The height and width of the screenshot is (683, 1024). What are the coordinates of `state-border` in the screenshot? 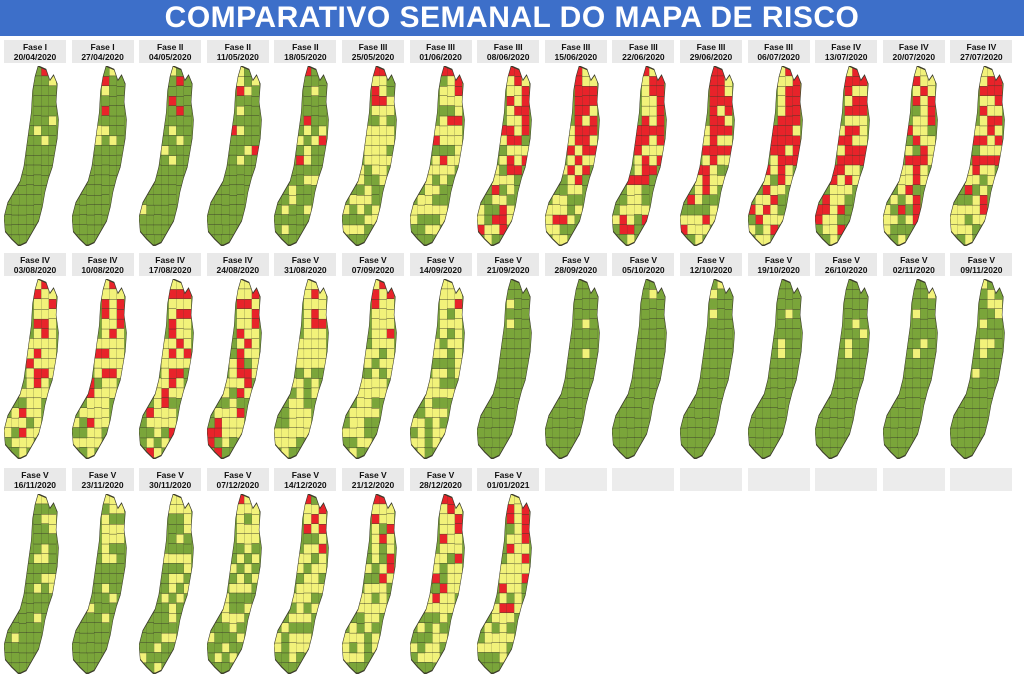 It's located at (234, 584).